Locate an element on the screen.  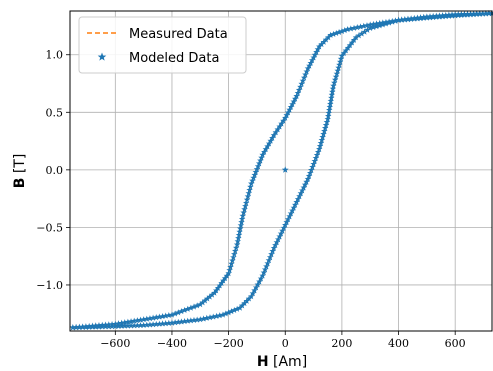
x-axis-label: H [Am] is located at coordinates (282, 362).